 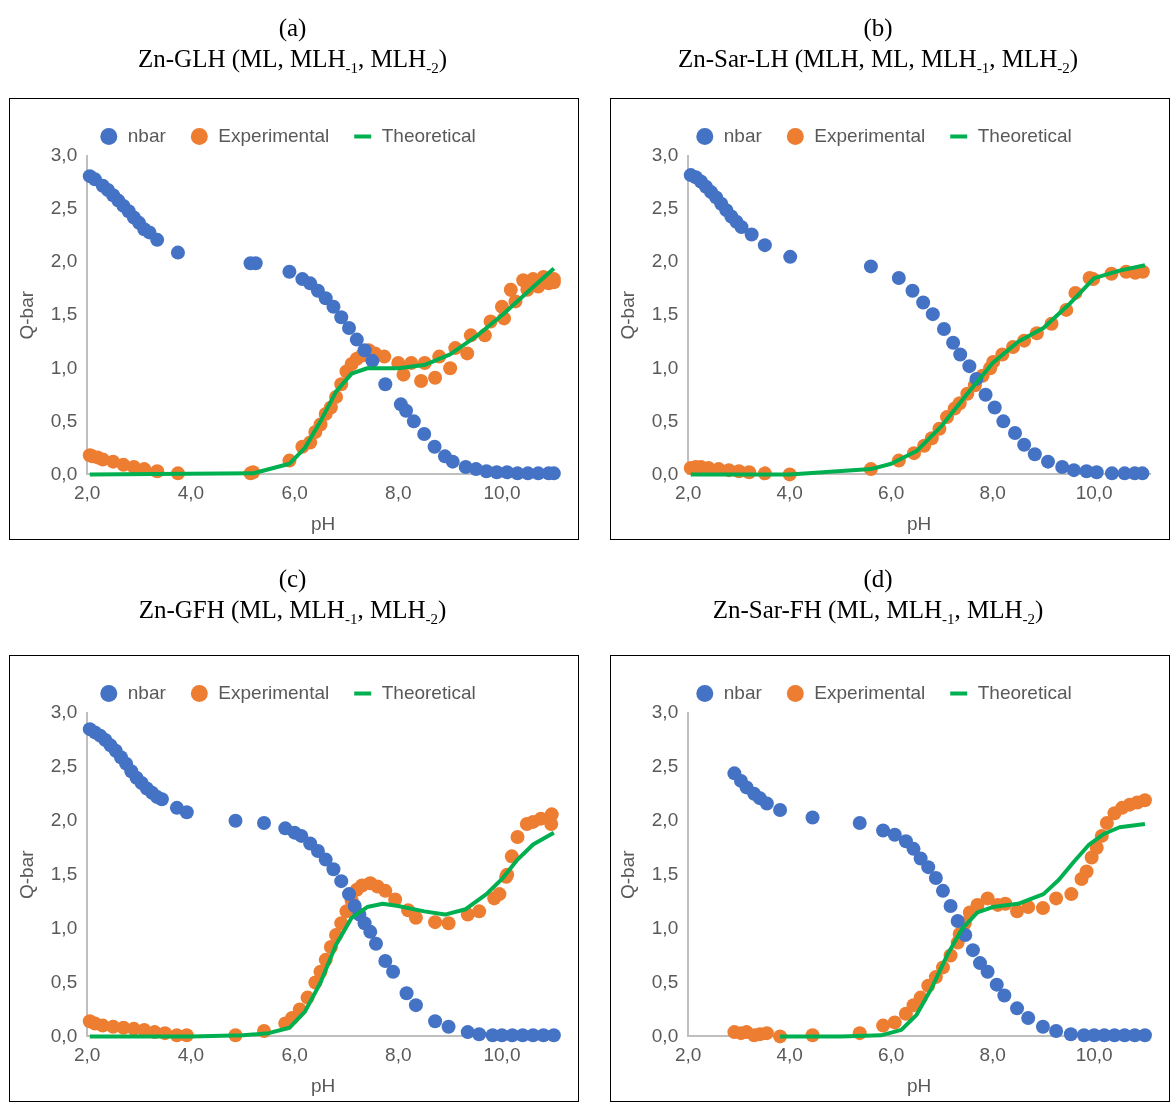 I want to click on chart-subtitle: Zn-Sar-FH (ML, MLH$_{-1}$, MLH$_{-2}$), so click(x=878, y=612).